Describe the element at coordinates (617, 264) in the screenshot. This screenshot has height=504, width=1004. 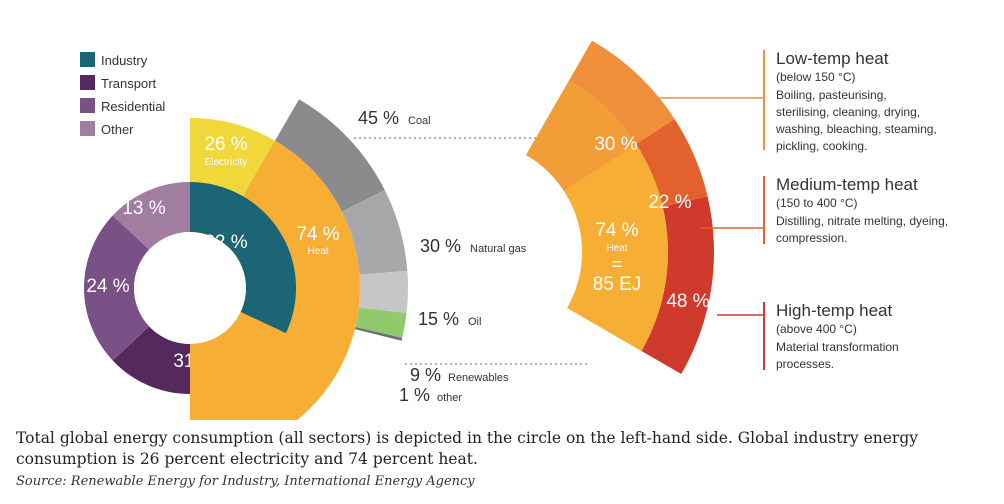
I see `heat-temp-center-equals: =` at that location.